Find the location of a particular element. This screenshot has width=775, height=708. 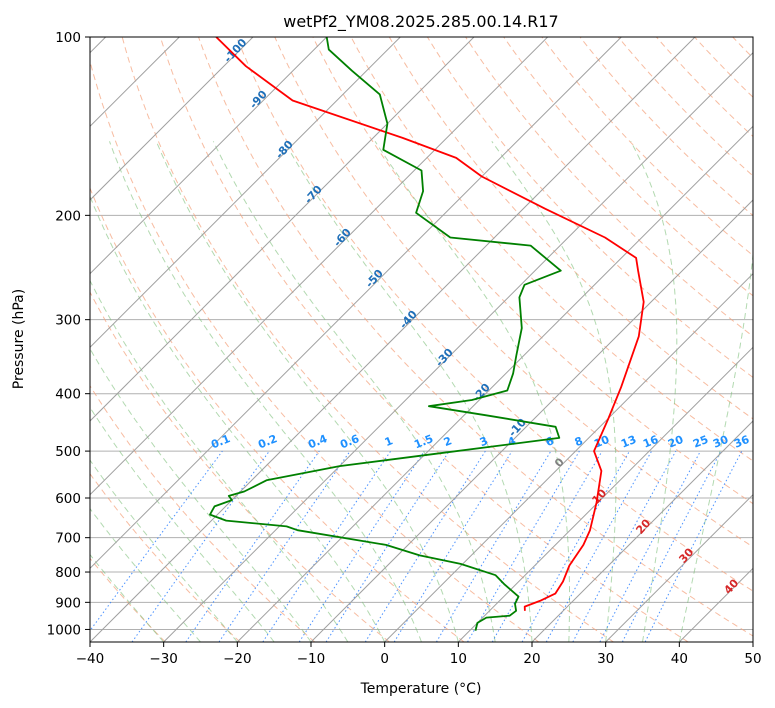

chart-annotation: 2 is located at coordinates (448, 441).